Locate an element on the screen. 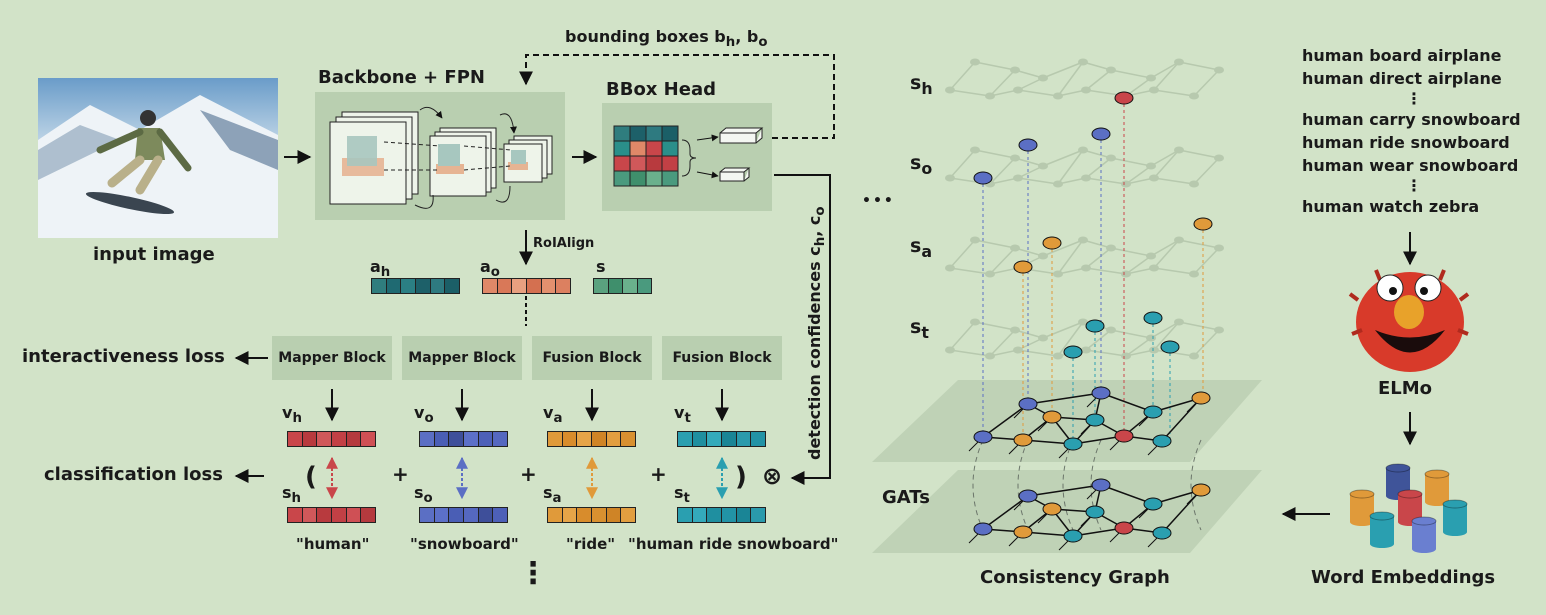  plus-3: + is located at coordinates (658, 474).